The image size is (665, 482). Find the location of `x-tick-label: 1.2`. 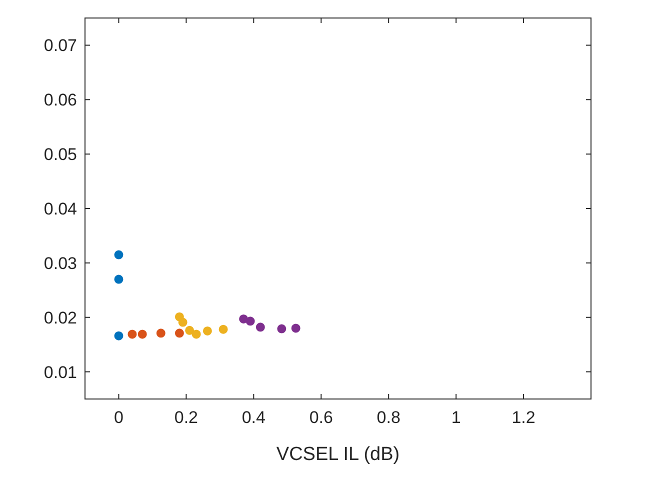

x-tick-label: 1.2 is located at coordinates (524, 417).